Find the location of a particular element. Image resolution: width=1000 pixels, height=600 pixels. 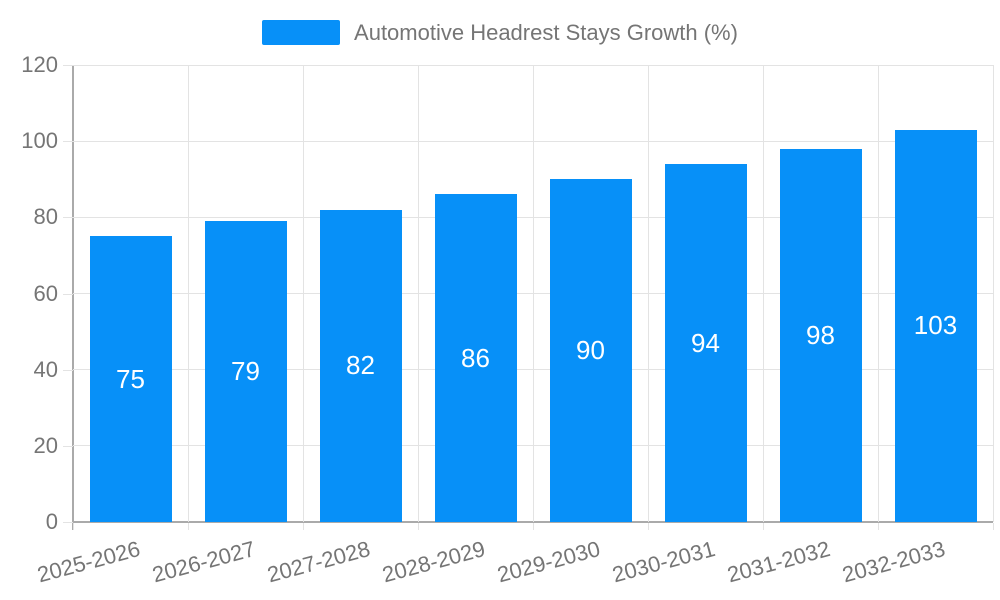

bar-2028-2029: 86 is located at coordinates (475, 358).